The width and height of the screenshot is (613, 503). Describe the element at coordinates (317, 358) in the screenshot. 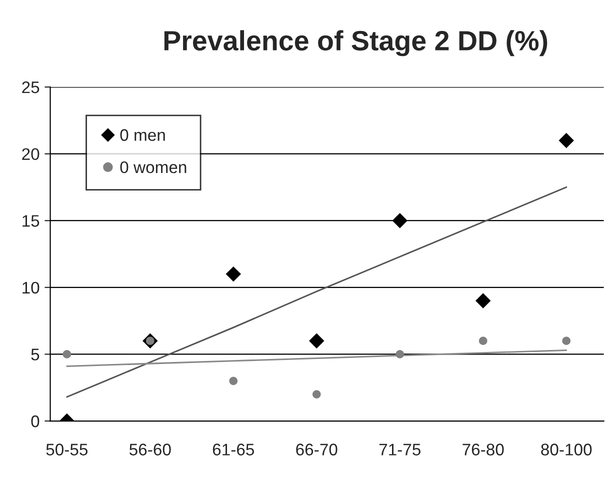

I see `line-series` at that location.